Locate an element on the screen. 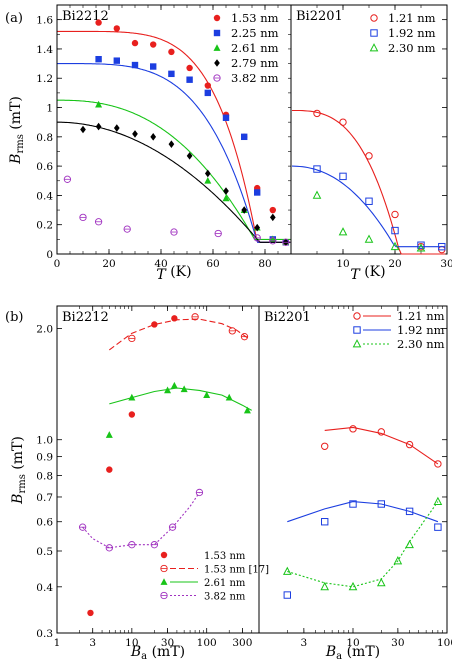 The width and height of the screenshot is (452, 662). y-tick-label: 1.4 is located at coordinates (44, 50).